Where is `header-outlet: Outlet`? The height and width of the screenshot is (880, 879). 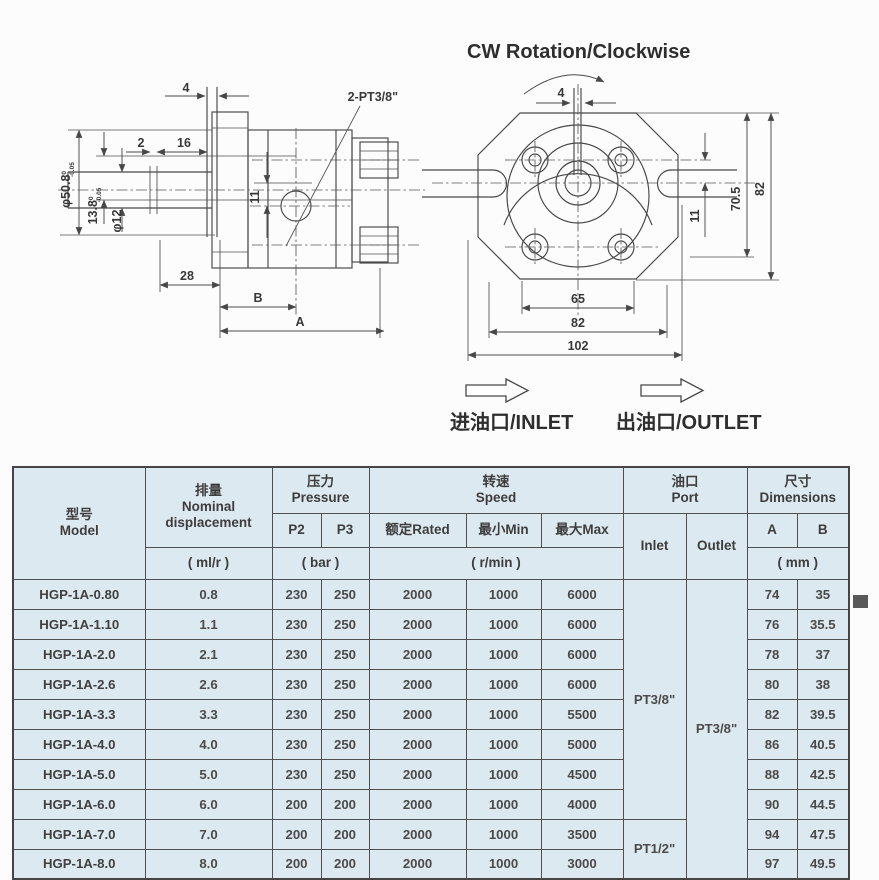
header-outlet: Outlet is located at coordinates (716, 546).